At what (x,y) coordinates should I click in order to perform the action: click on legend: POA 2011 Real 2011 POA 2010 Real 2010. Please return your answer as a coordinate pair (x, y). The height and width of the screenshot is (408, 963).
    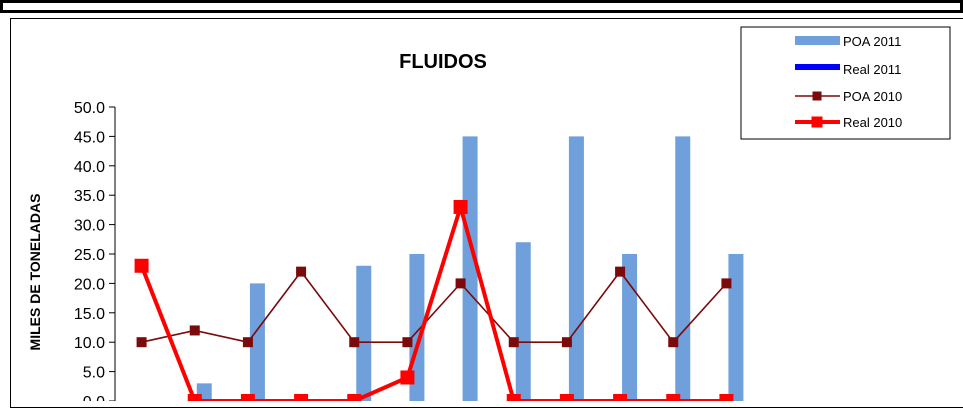
    Looking at the image, I should click on (845, 83).